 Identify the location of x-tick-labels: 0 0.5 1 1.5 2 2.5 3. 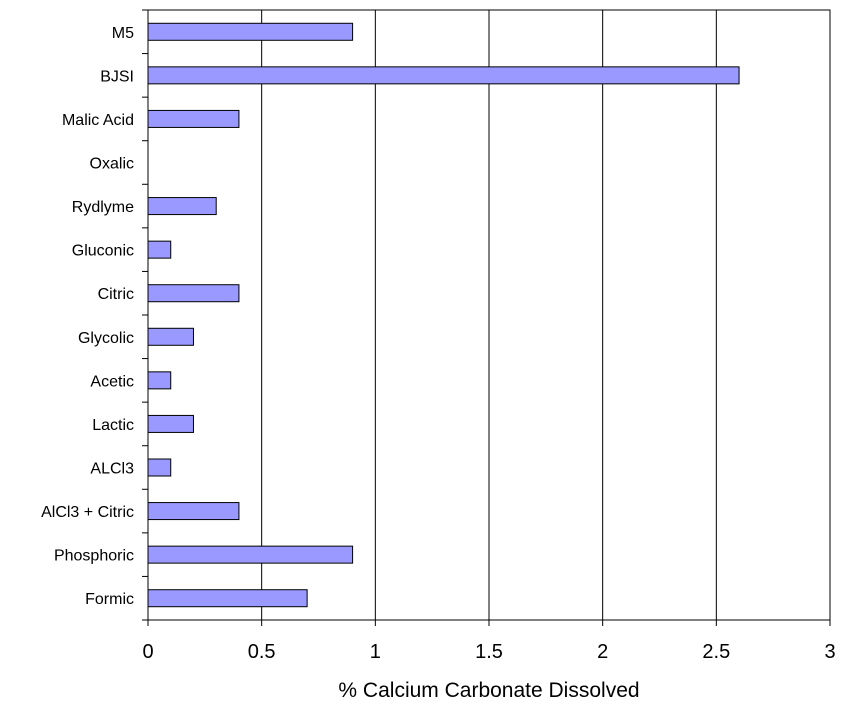
(488, 652).